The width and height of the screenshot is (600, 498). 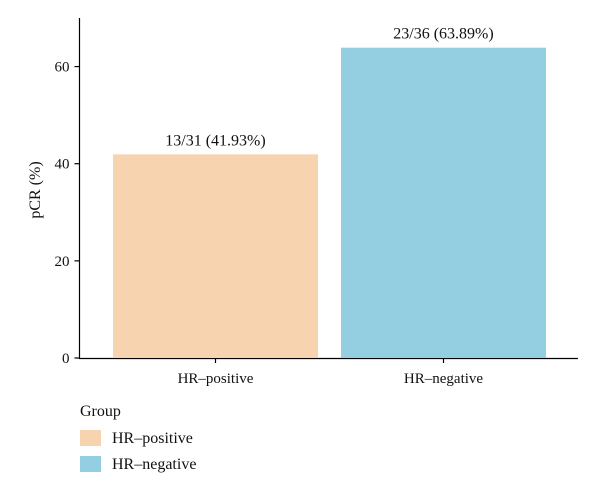 What do you see at coordinates (100, 411) in the screenshot?
I see `legend-title: Group` at bounding box center [100, 411].